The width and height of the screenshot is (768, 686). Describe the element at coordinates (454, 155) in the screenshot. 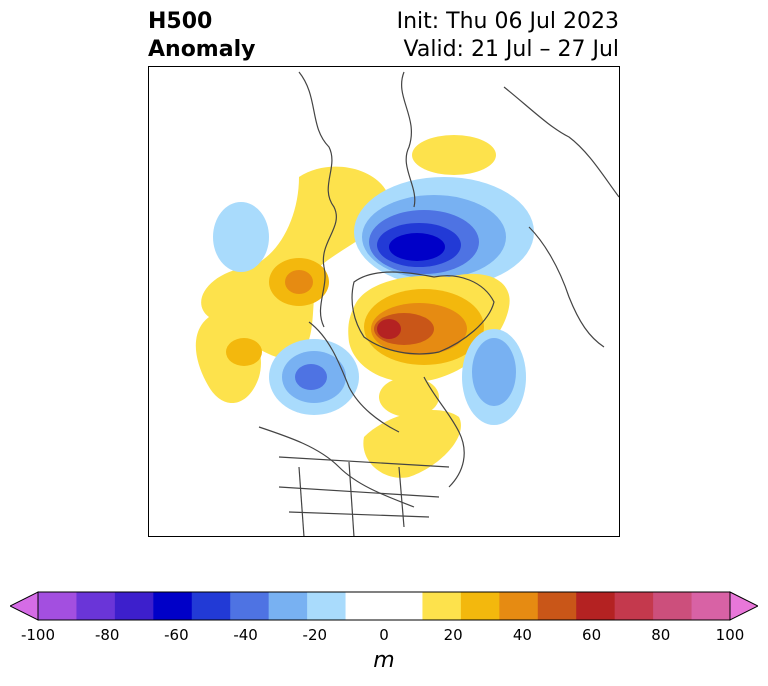

I see `anomaly-siberia-positive` at that location.